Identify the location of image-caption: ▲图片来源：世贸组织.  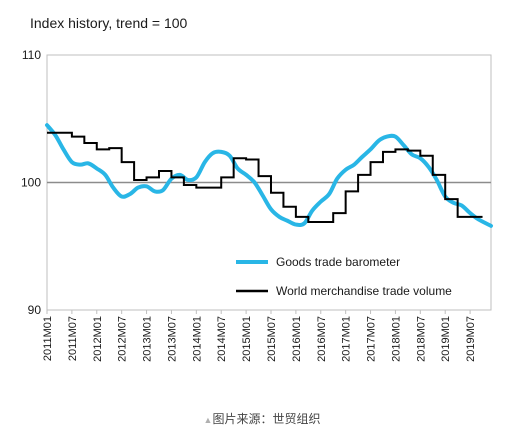
(262, 418).